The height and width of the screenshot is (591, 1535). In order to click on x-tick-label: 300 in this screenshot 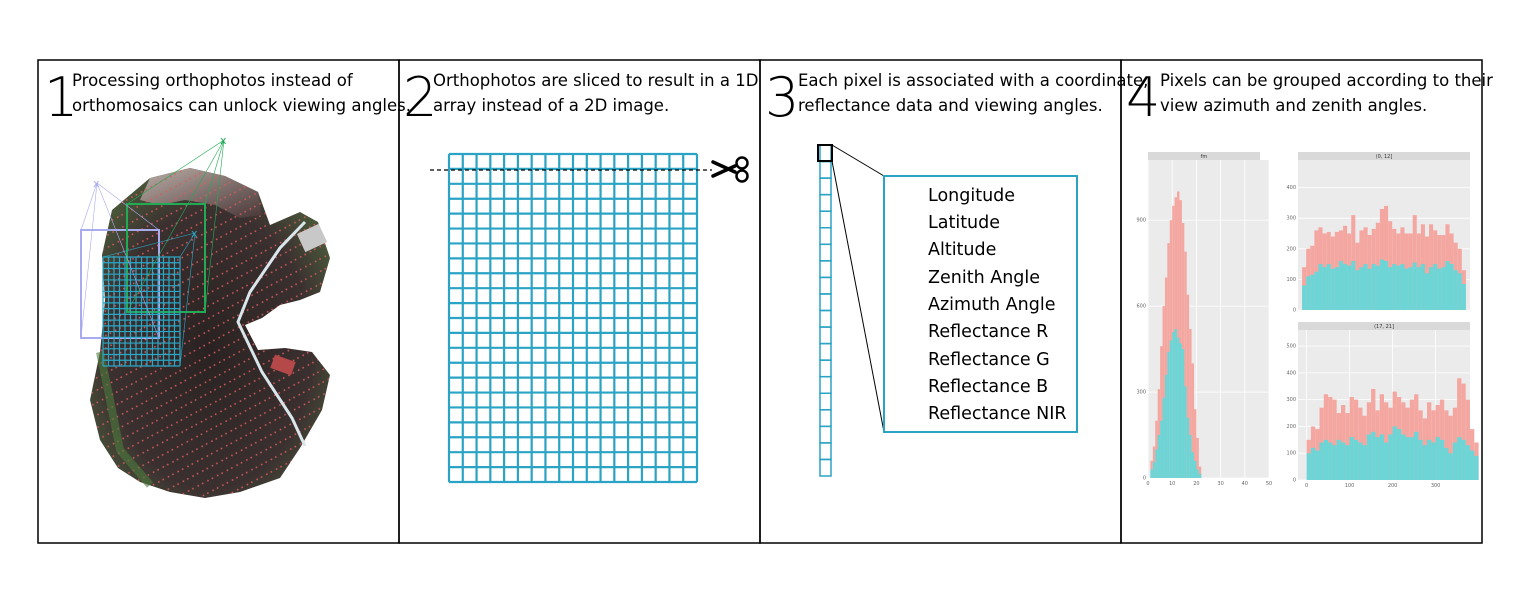, I will do `click(1436, 486)`.